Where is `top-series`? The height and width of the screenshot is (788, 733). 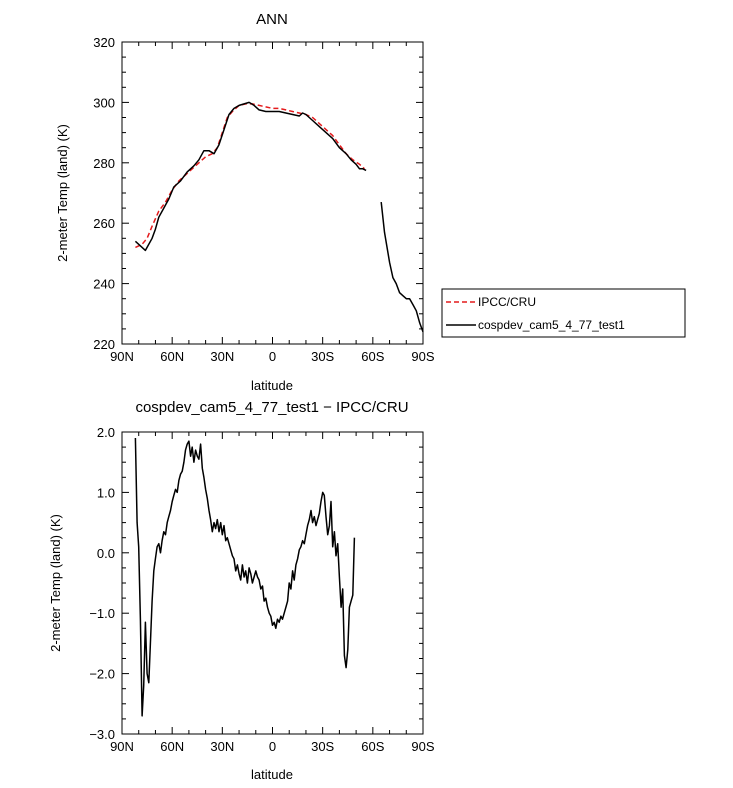 top-series is located at coordinates (279, 217).